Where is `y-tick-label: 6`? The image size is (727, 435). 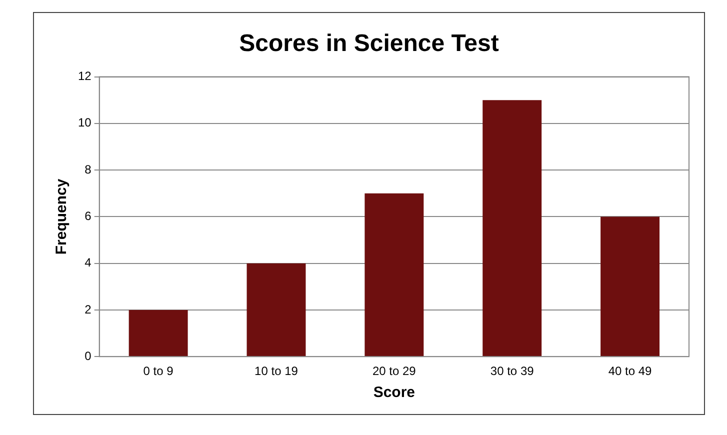 y-tick-label: 6 is located at coordinates (88, 216).